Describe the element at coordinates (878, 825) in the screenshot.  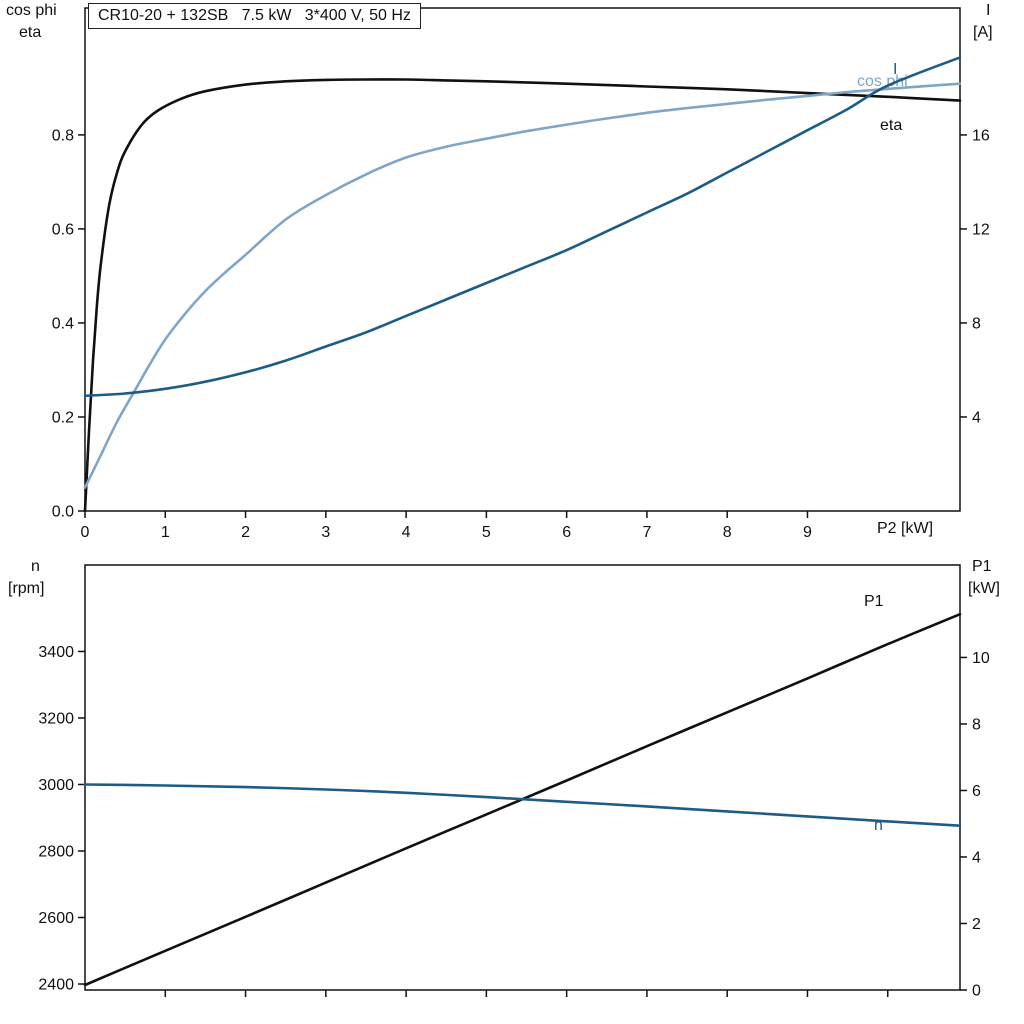
I see `series-label-n: n` at that location.